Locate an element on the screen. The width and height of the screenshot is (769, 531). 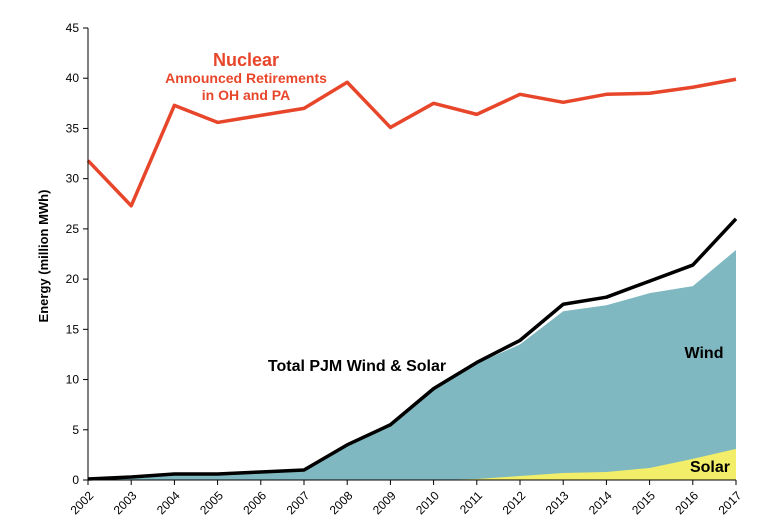
x-tick-label: 2013 is located at coordinates (557, 502).